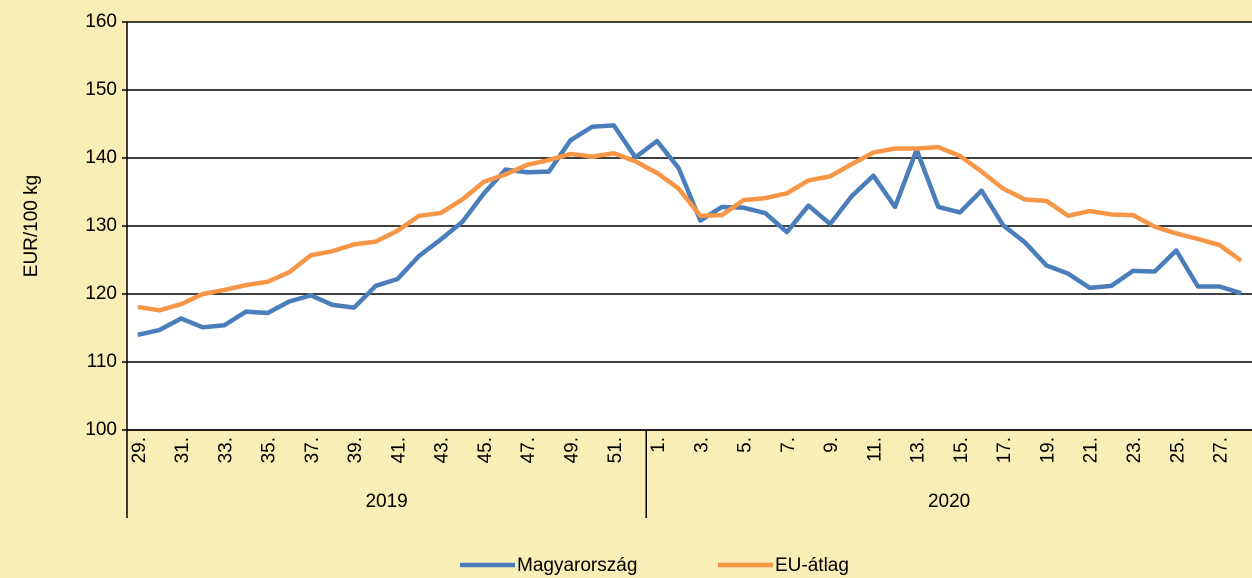 This screenshot has width=1252, height=578. Describe the element at coordinates (139, 450) in the screenshot. I see `x-tick-label: 29.` at that location.